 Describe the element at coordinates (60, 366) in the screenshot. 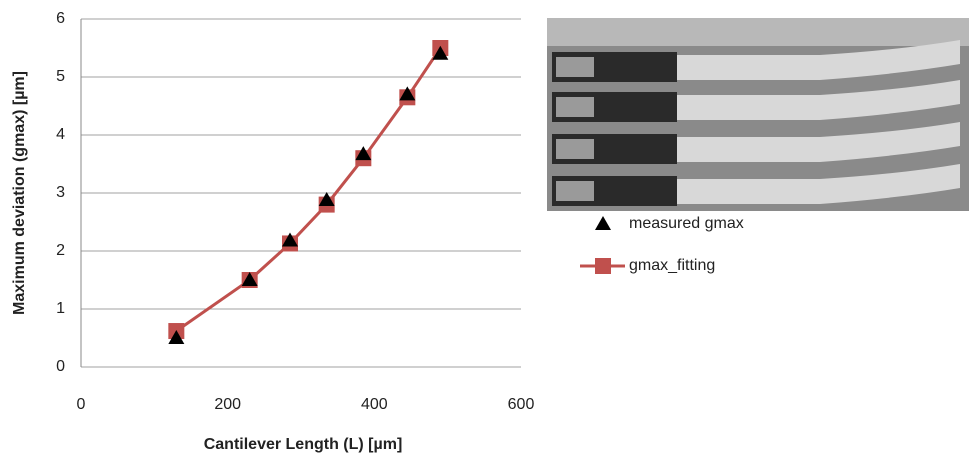

I see `y-tick-label: 0` at that location.